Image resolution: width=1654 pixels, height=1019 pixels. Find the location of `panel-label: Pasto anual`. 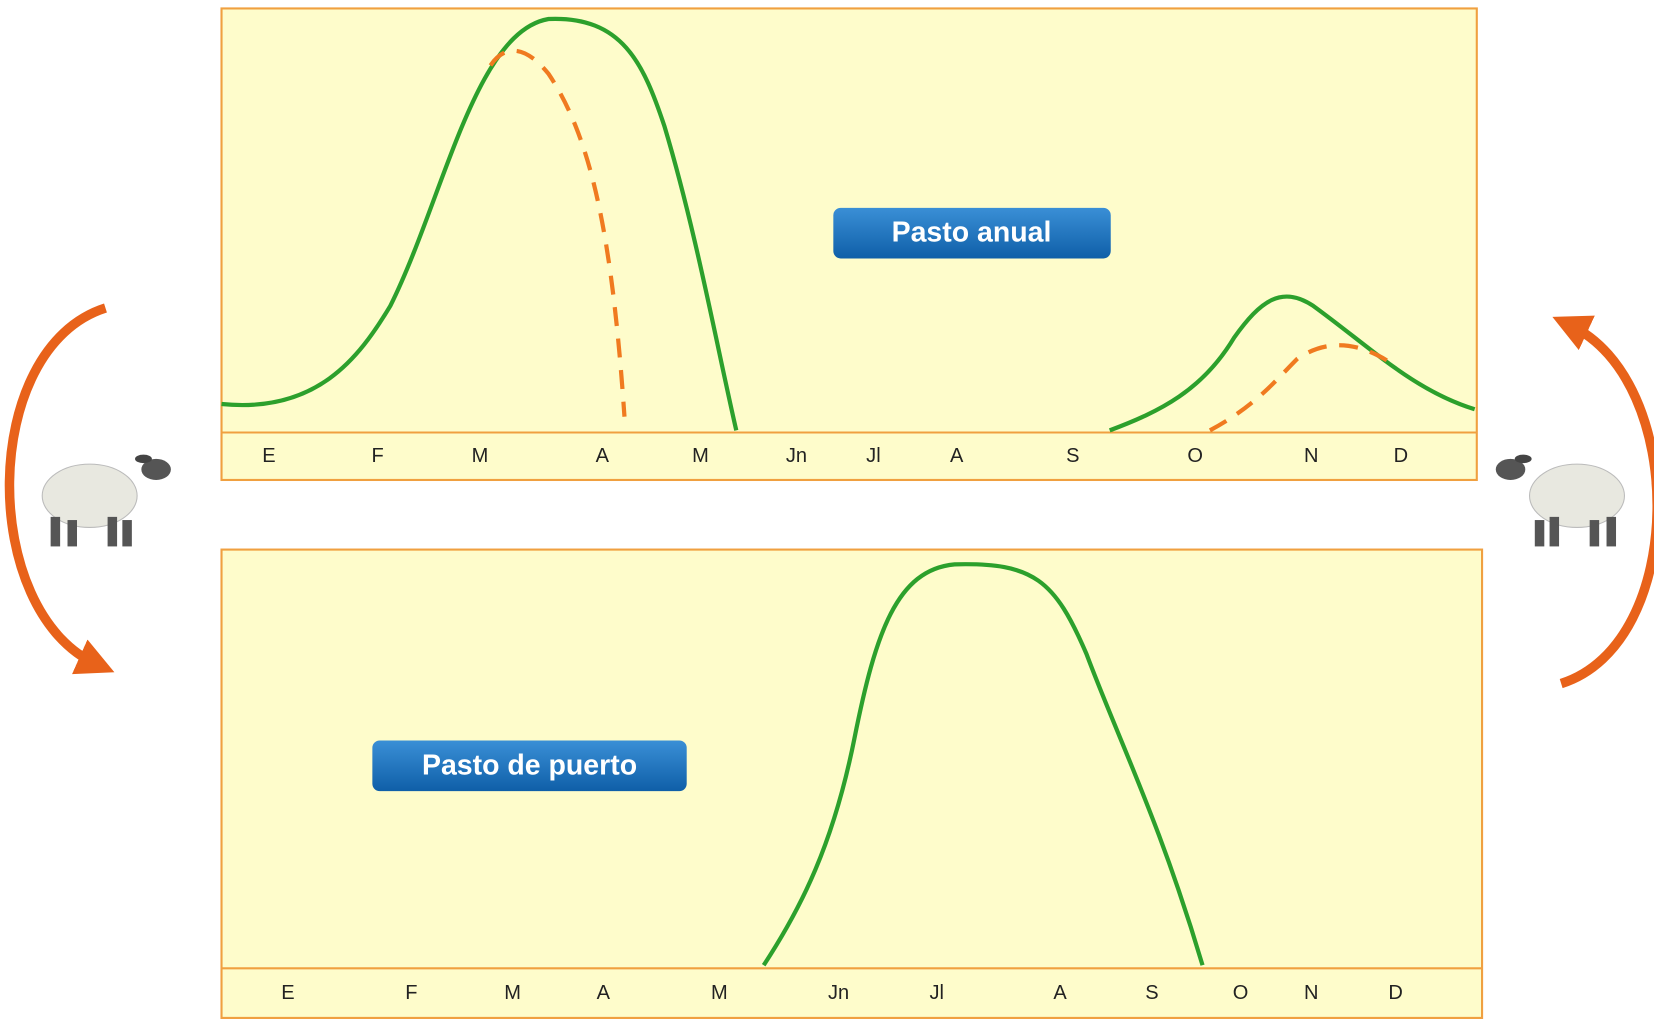

panel-label: Pasto anual is located at coordinates (972, 233).